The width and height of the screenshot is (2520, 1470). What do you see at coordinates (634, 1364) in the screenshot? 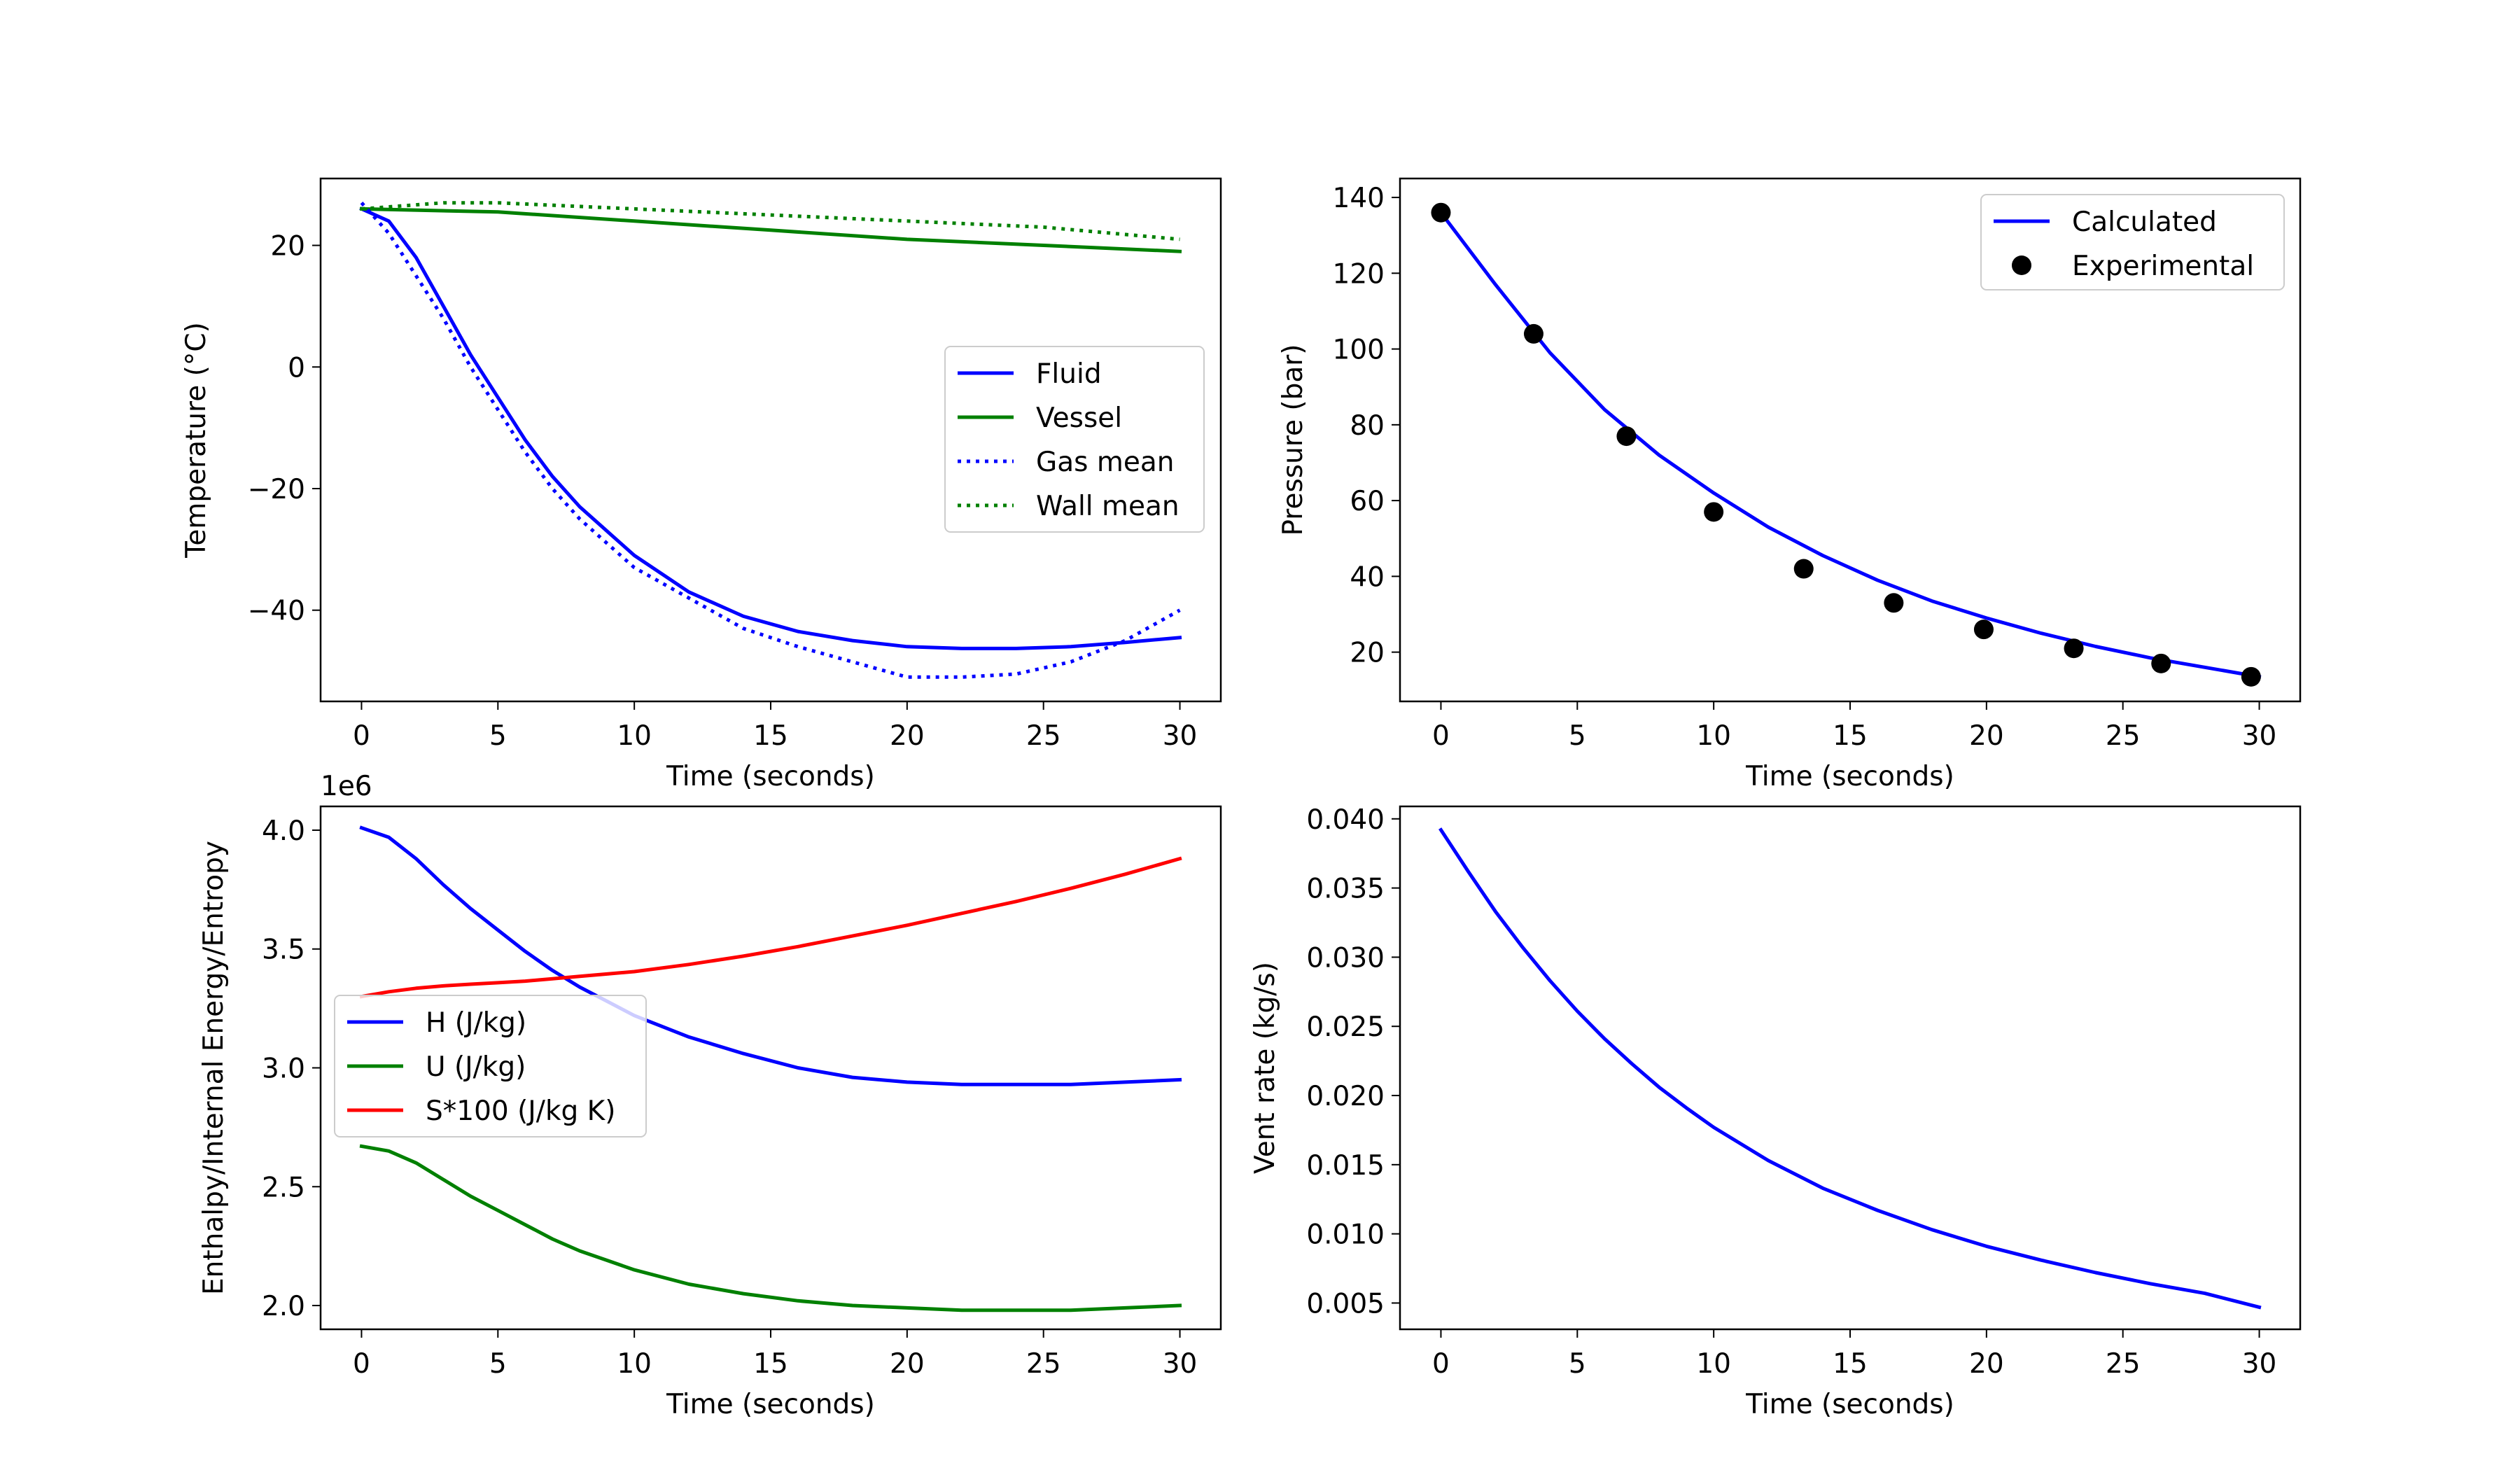
I see `energy-xtick-label-2: 10` at bounding box center [634, 1364].